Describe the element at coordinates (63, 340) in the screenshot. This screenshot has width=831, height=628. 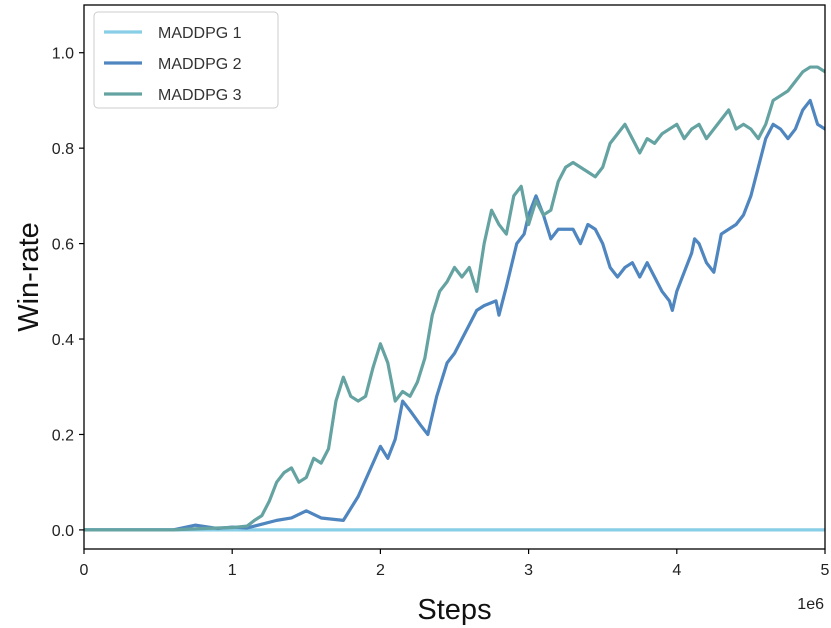
I see `y-tick-label: 0.4` at that location.